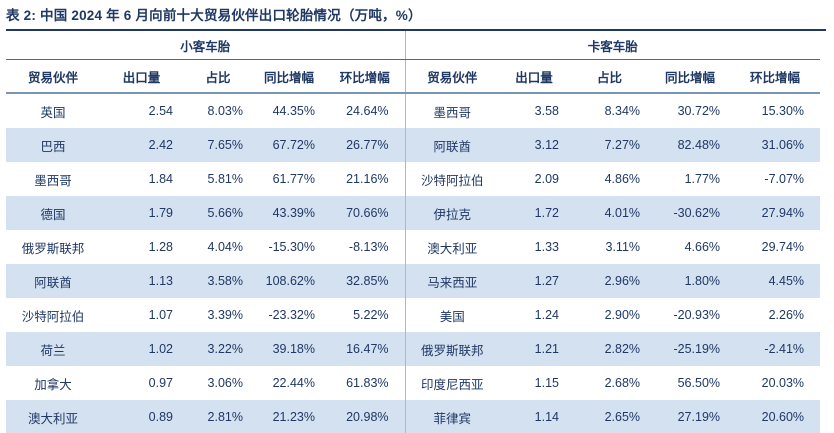 The height and width of the screenshot is (433, 834). Describe the element at coordinates (291, 315) in the screenshot. I see `value-cell: -23.32%` at that location.